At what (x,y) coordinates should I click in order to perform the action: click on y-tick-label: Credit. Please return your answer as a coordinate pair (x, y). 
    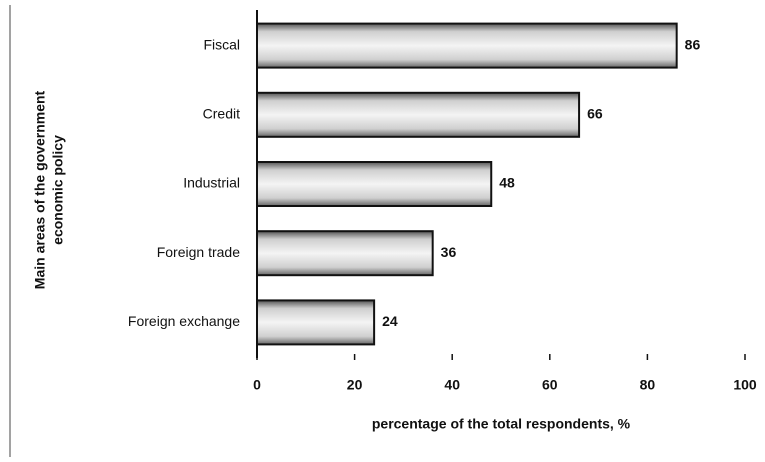
    Looking at the image, I should click on (221, 114).